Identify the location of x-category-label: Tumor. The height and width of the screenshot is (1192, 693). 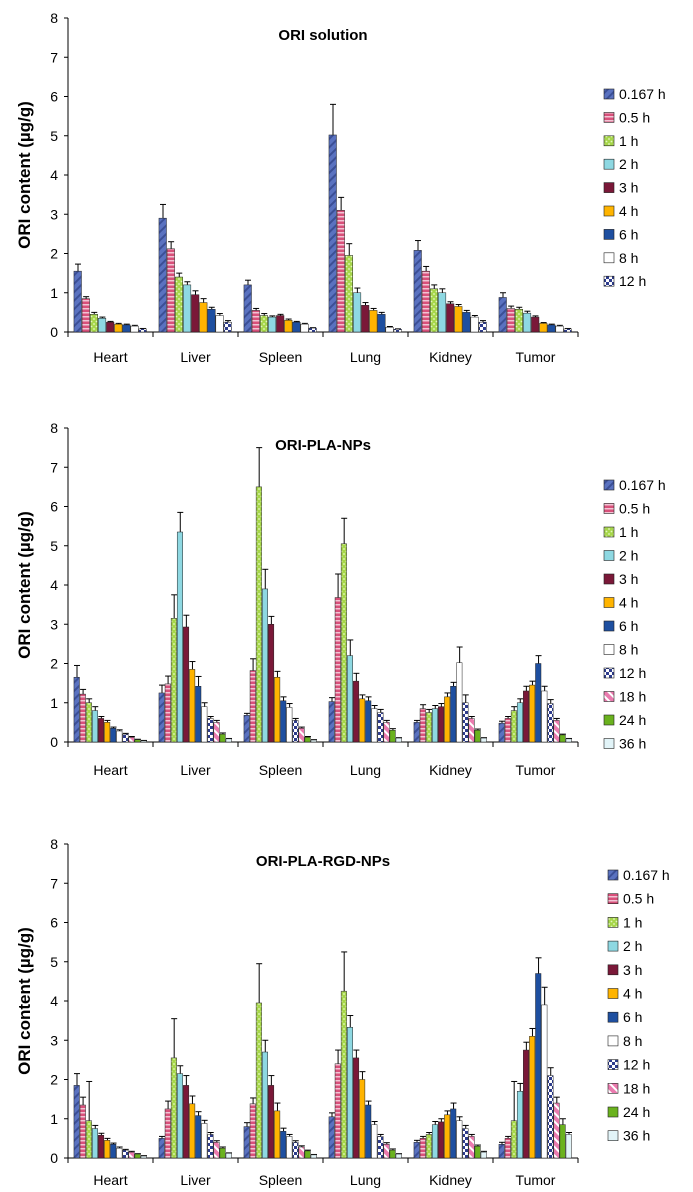
(536, 770).